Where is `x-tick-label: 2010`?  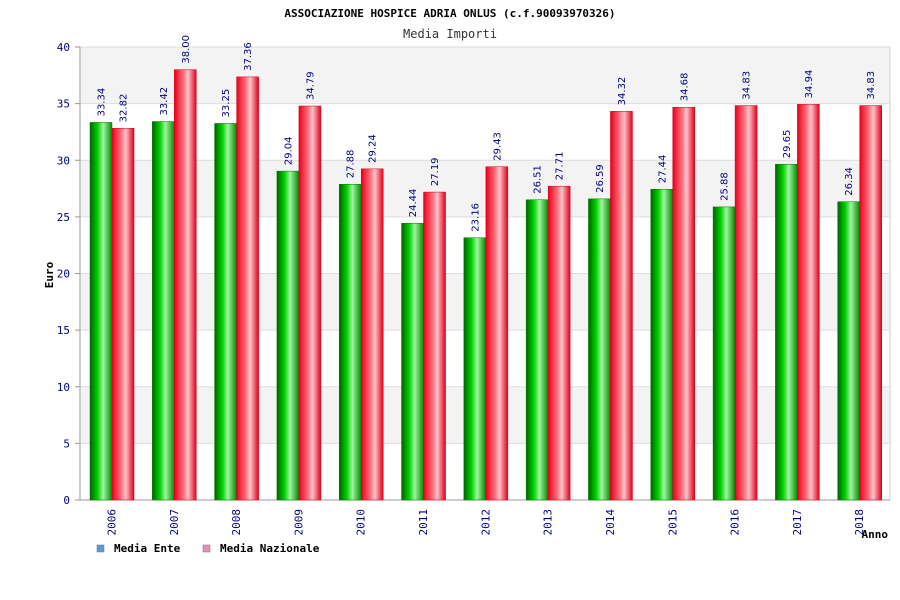
x-tick-label: 2010 is located at coordinates (361, 522).